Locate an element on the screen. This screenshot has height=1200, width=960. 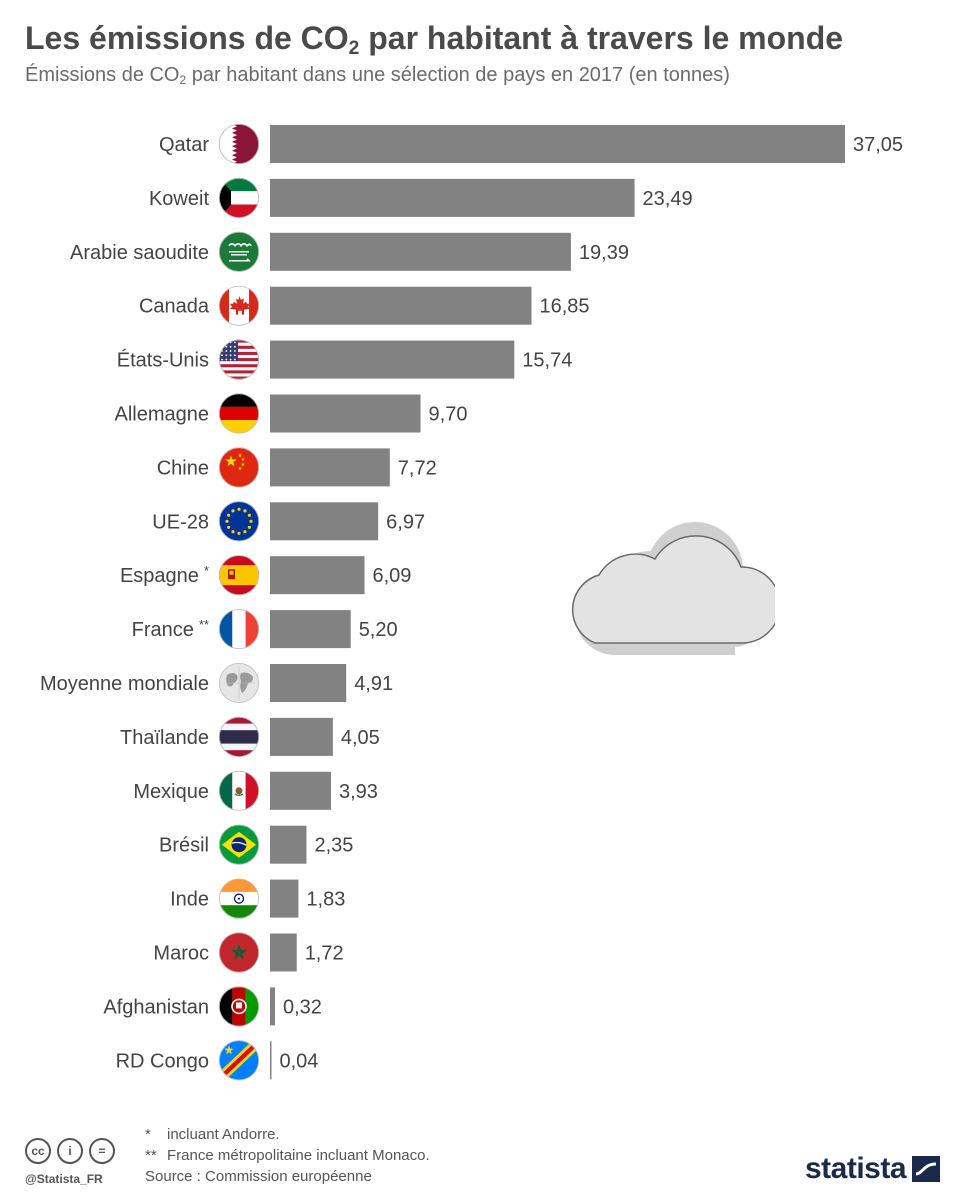
country-label: Afghanistan is located at coordinates (156, 1007).